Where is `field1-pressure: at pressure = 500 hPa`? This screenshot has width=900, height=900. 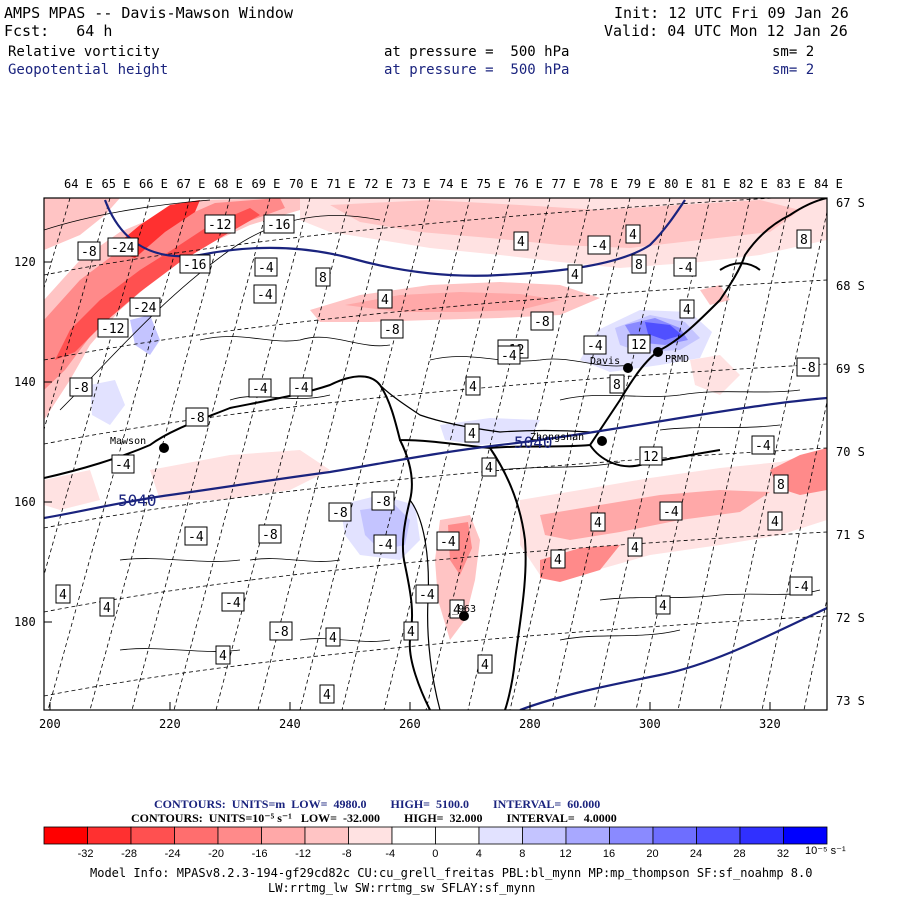
field1-pressure: at pressure = 500 hPa is located at coordinates (477, 52).